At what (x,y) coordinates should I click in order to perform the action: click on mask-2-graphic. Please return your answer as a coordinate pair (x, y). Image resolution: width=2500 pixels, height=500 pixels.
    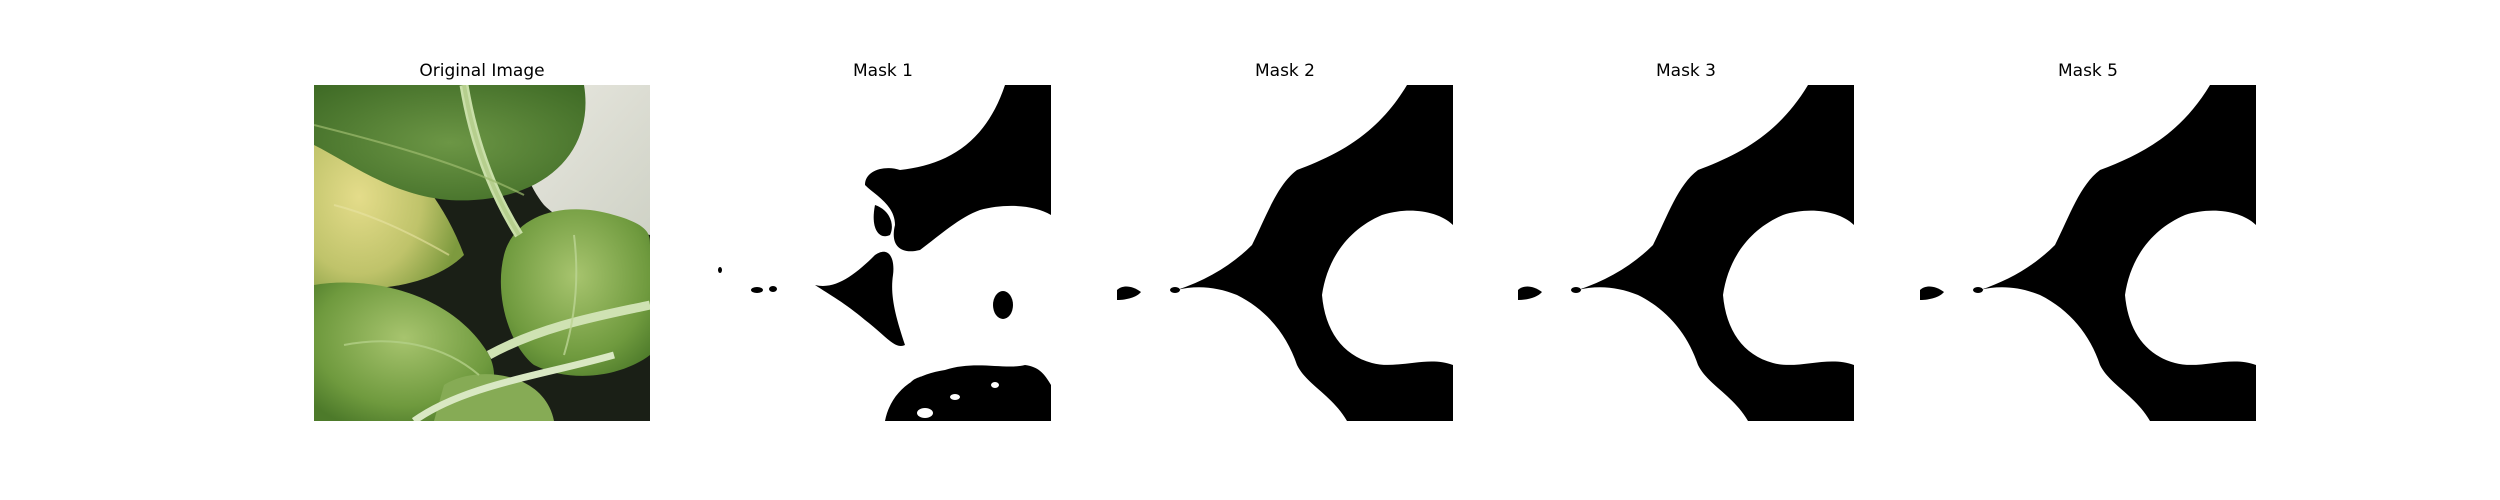
    Looking at the image, I should click on (1285, 253).